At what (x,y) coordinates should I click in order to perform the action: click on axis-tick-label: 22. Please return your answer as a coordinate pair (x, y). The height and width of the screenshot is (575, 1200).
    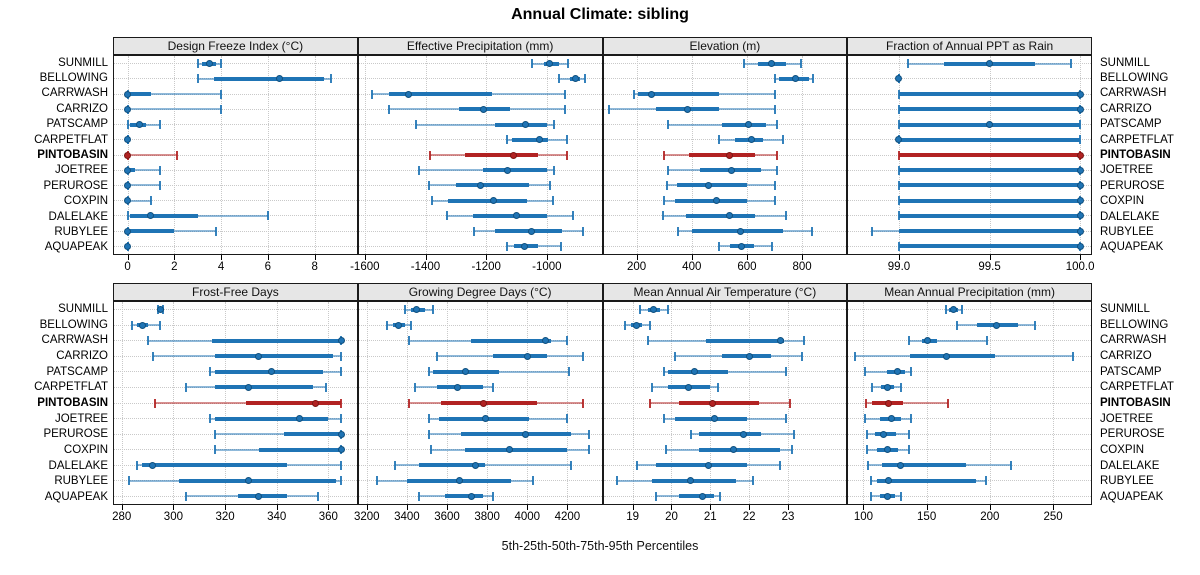
    Looking at the image, I should click on (749, 517).